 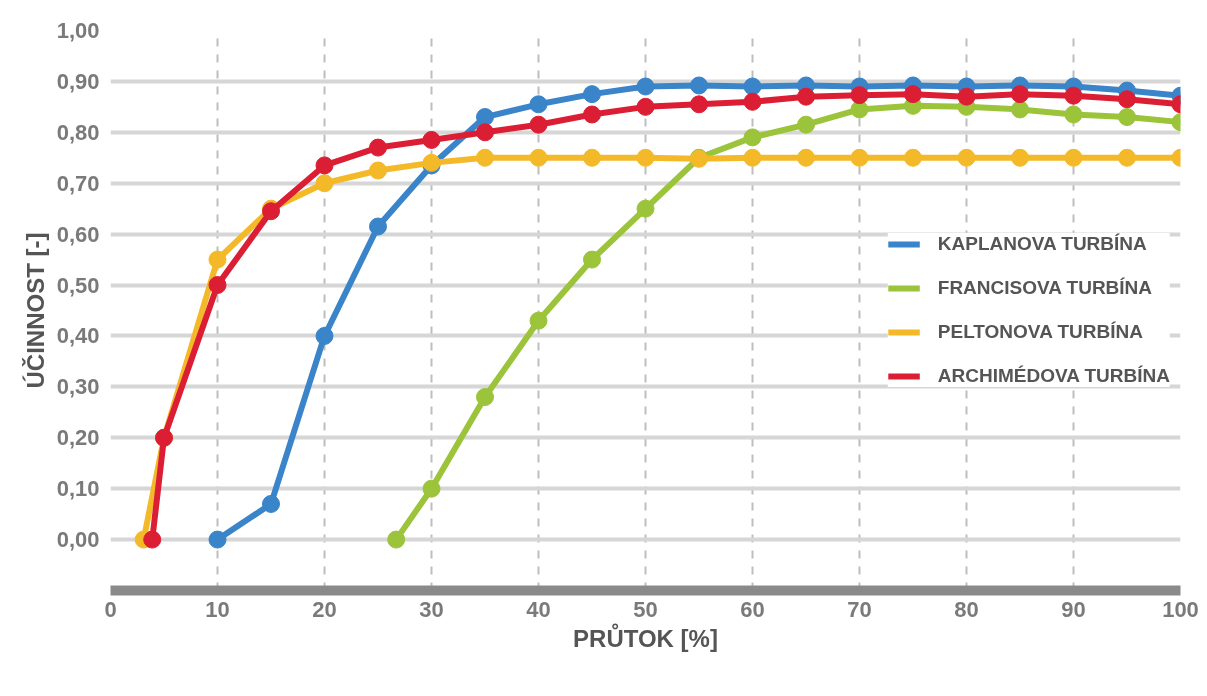 What do you see at coordinates (78, 489) in the screenshot?
I see `y-tick-label: 0,10` at bounding box center [78, 489].